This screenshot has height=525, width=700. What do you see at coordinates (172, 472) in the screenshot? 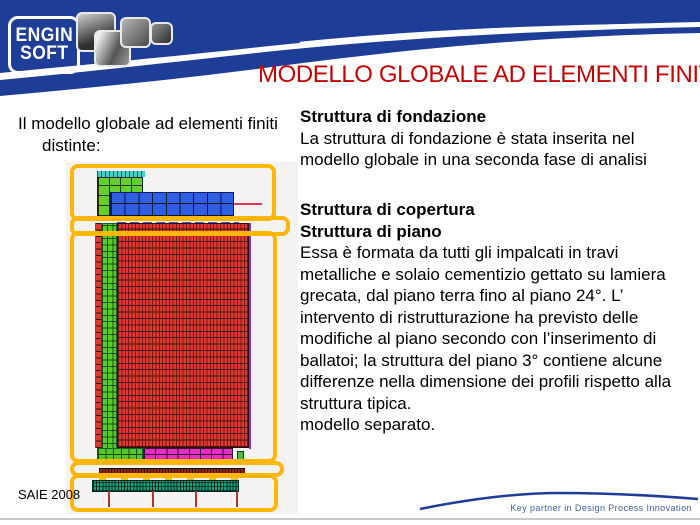
I see `fem-ground-floor-mesh` at bounding box center [172, 472].